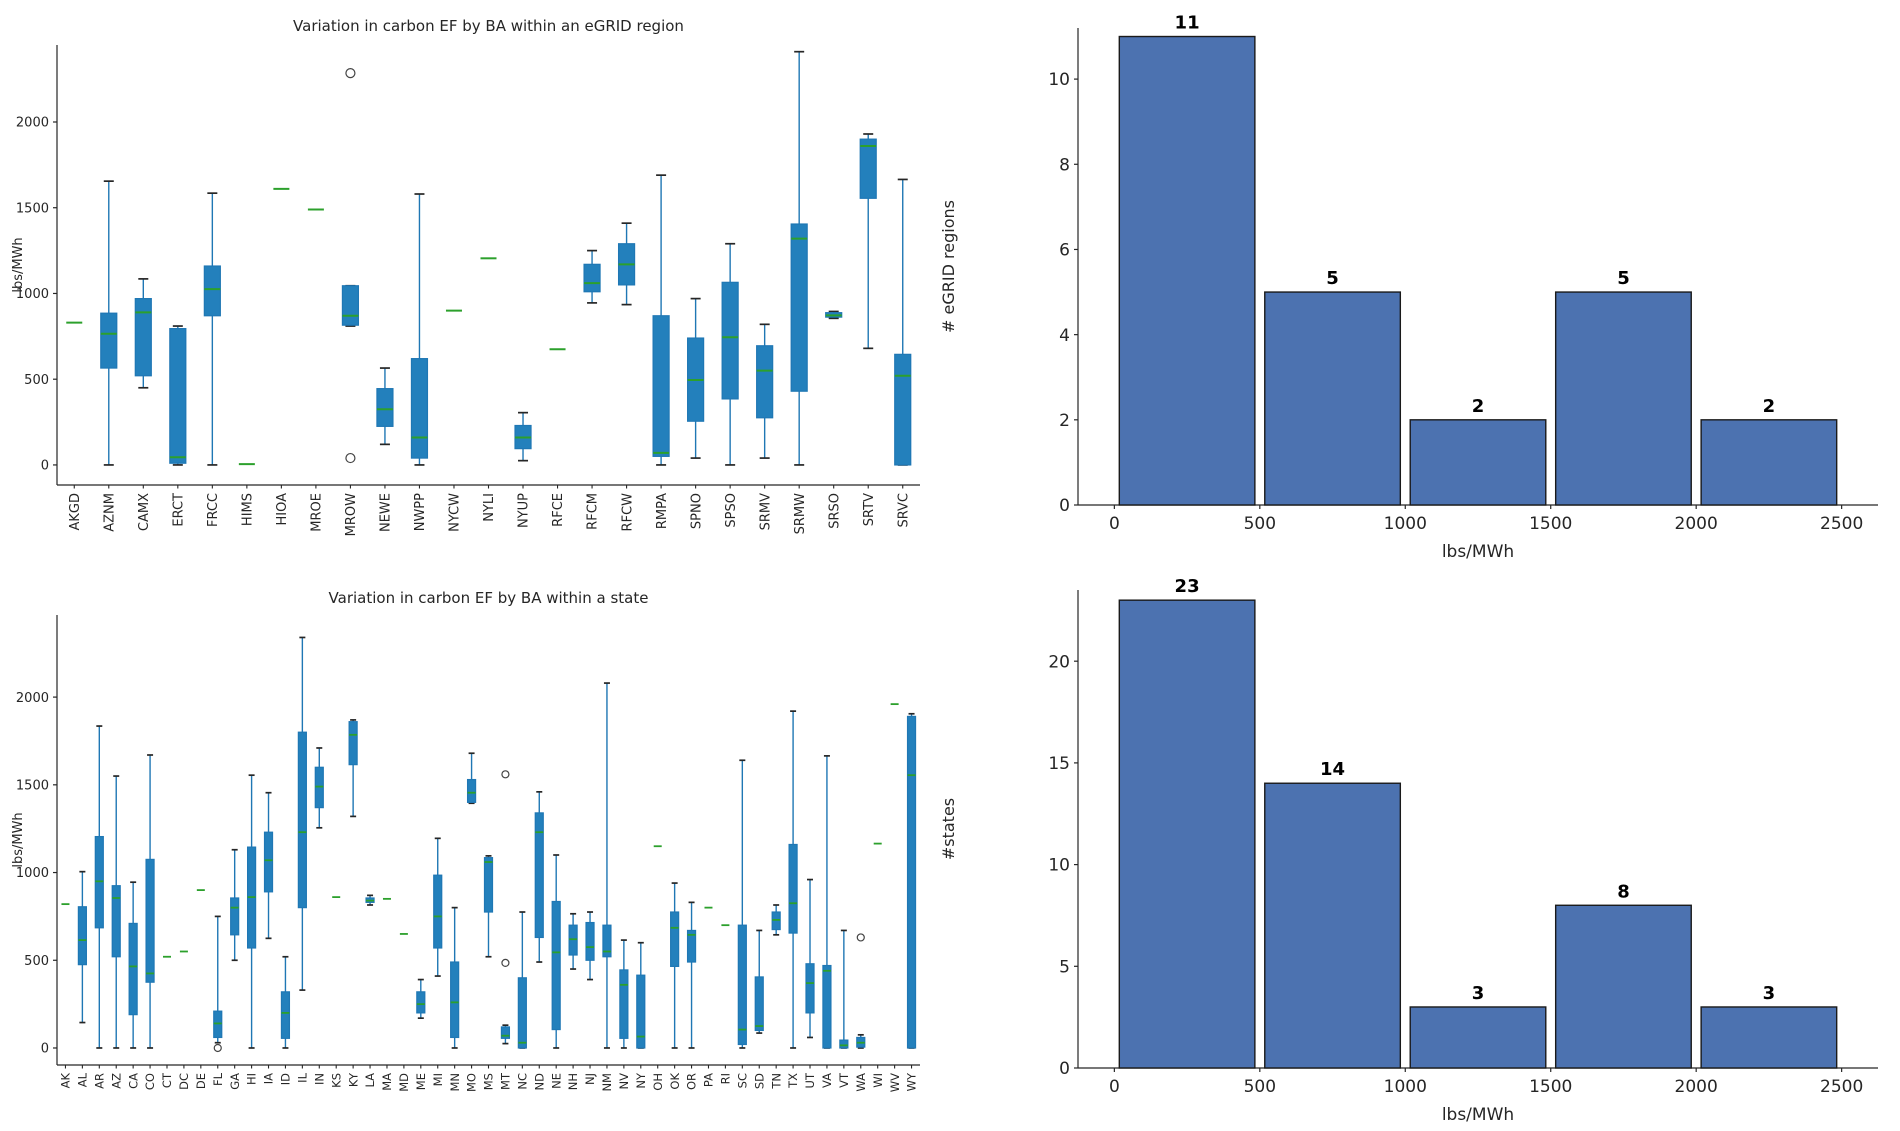 The width and height of the screenshot is (1900, 1131). Describe the element at coordinates (201, 1081) in the screenshot. I see `x-tick-label: DE` at that location.